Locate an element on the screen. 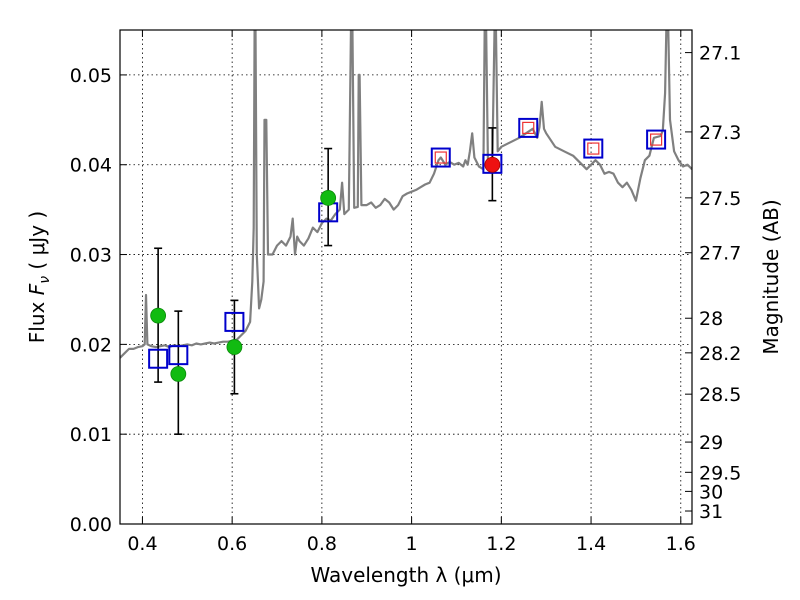 This screenshot has height=600, width=800. y-tick-label: 0.04 is located at coordinates (91, 166).